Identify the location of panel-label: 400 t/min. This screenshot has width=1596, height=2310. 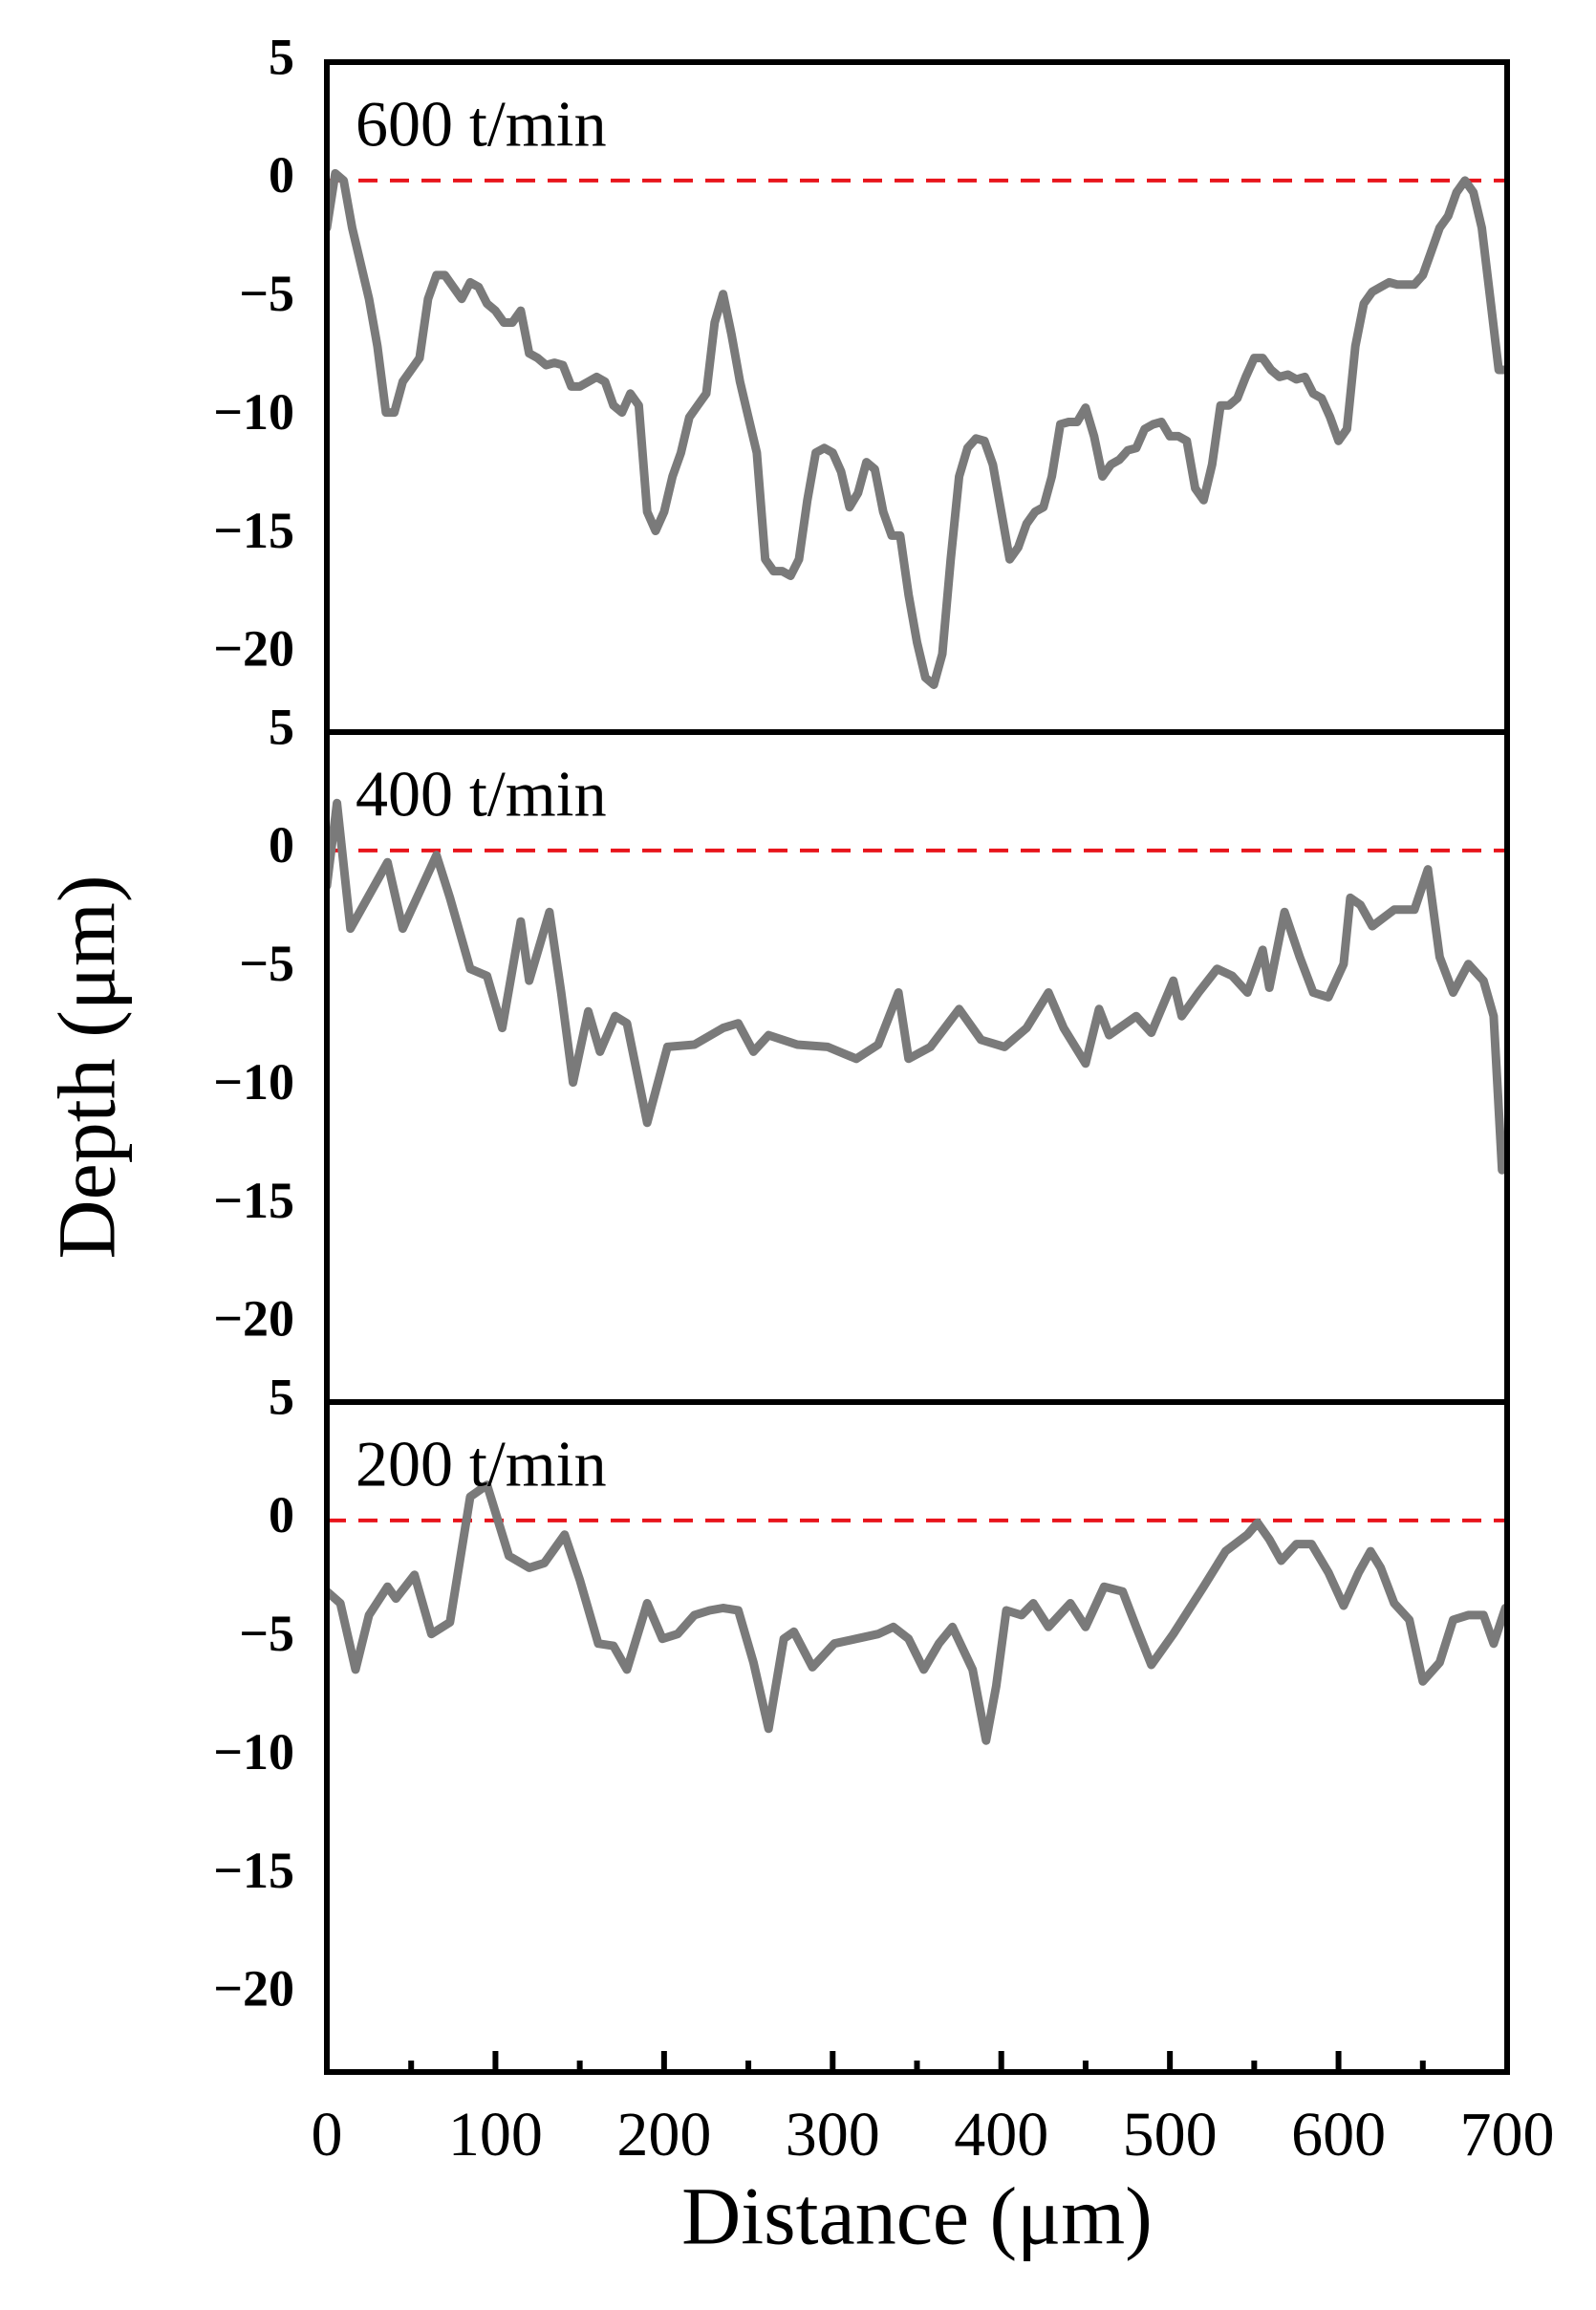
(482, 794).